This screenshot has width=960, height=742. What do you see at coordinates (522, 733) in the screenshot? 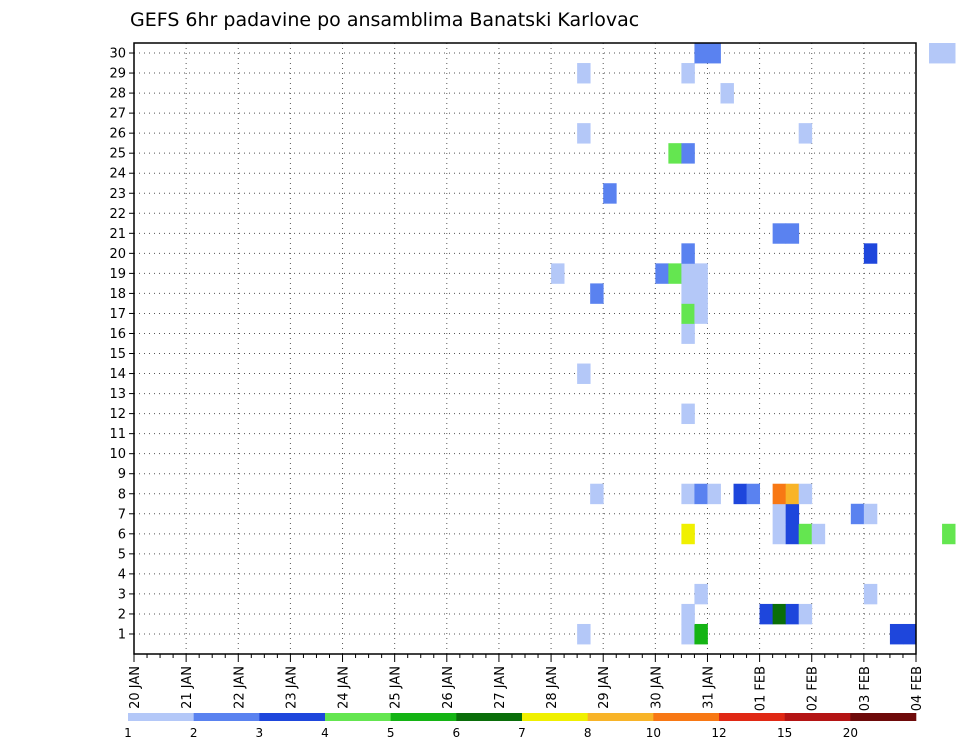
I see `legend-label: 7` at bounding box center [522, 733].